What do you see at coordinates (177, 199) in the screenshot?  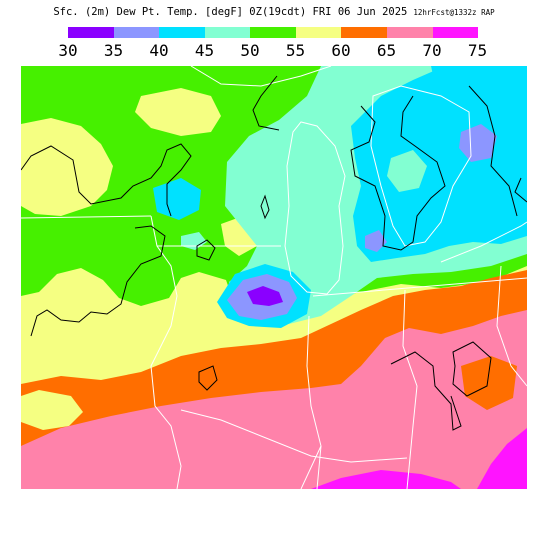 I see `zone-40-45-w-patch` at bounding box center [177, 199].